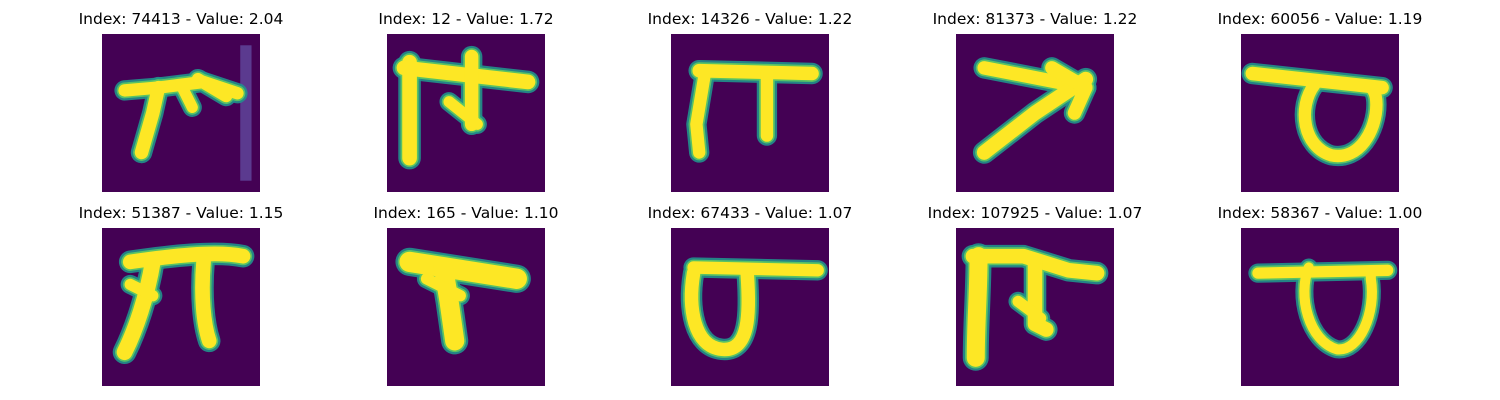 Image resolution: width=1500 pixels, height=400 pixels. What do you see at coordinates (181, 19) in the screenshot?
I see `panel-title: Index: 74413 - Value: 2.04` at bounding box center [181, 19].